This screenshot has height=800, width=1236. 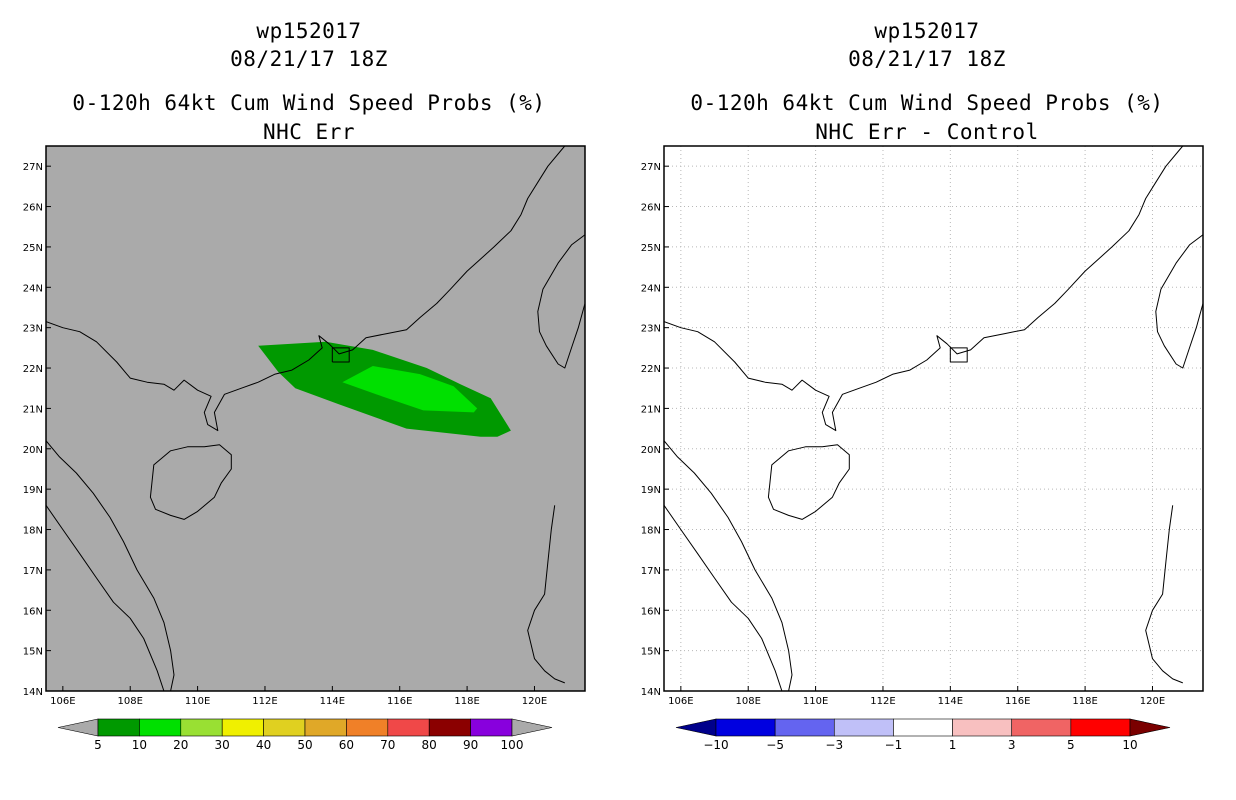 I want to click on colorbar-label: 3, so click(x=1012, y=745).